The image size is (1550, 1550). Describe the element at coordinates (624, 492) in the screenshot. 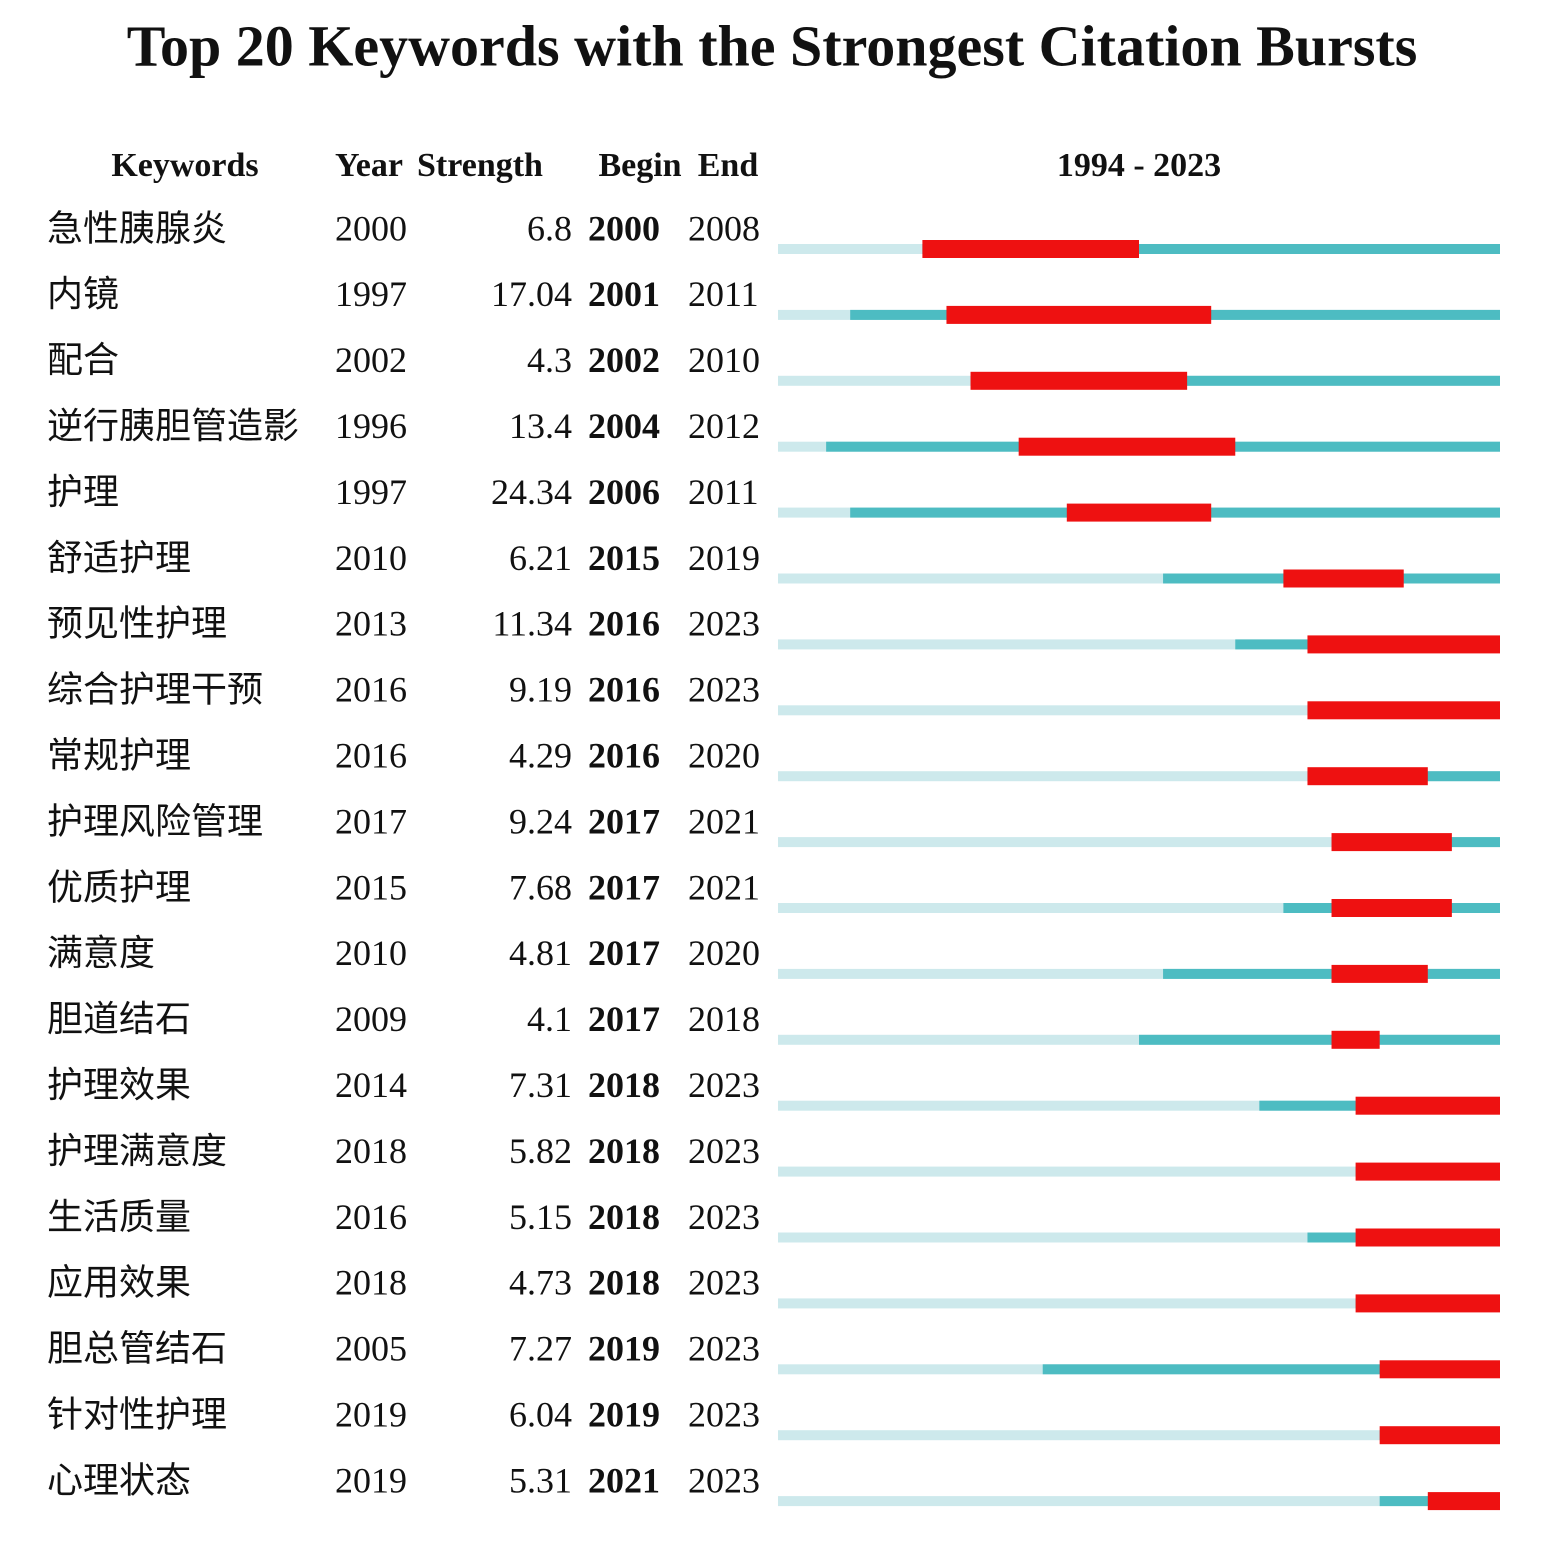

I see `begin: 2006` at that location.